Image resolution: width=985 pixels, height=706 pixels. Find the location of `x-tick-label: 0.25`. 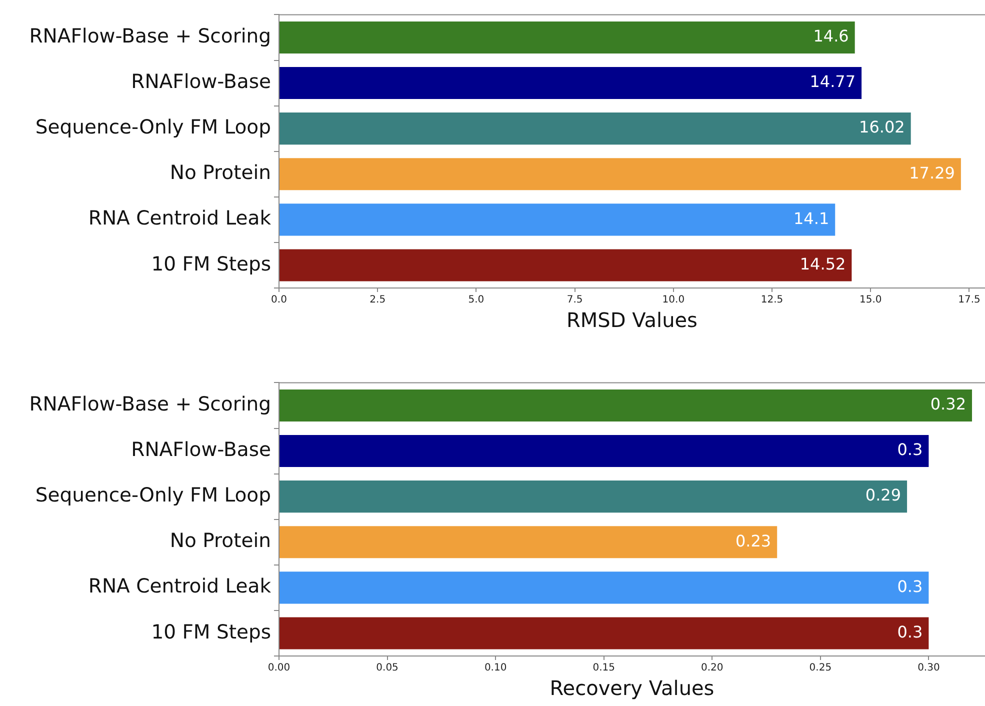

x-tick-label: 0.25 is located at coordinates (820, 668).